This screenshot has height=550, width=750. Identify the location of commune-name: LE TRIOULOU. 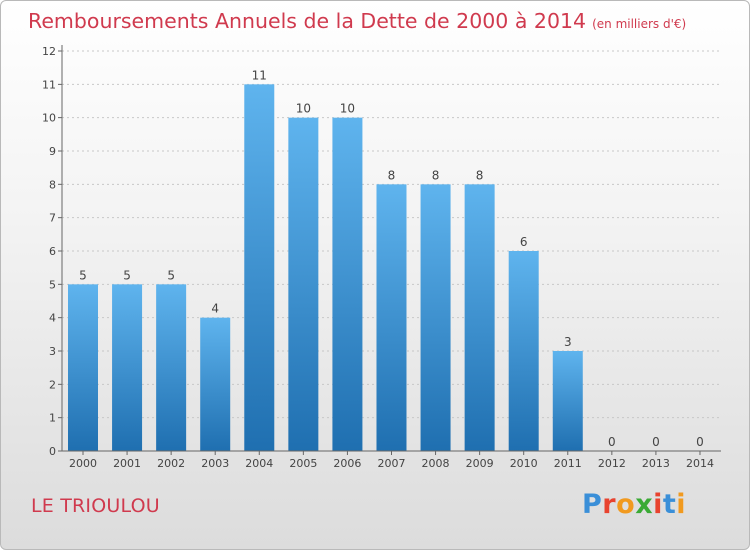
(95, 506).